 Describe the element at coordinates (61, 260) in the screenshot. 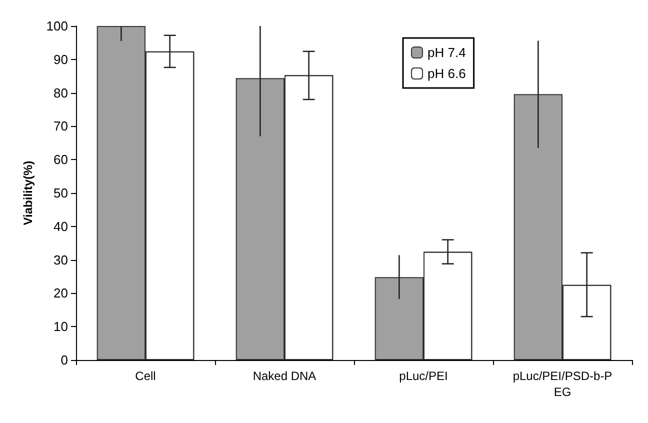

I see `y-tick-label: 30` at that location.